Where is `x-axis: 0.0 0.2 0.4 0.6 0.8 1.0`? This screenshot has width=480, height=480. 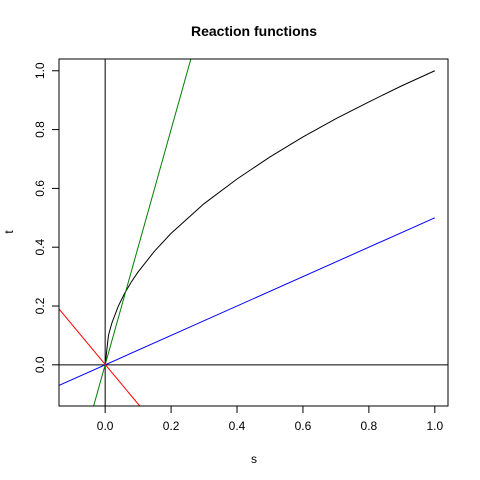 x-axis: 0.0 0.2 0.4 0.6 0.8 1.0 is located at coordinates (270, 419).